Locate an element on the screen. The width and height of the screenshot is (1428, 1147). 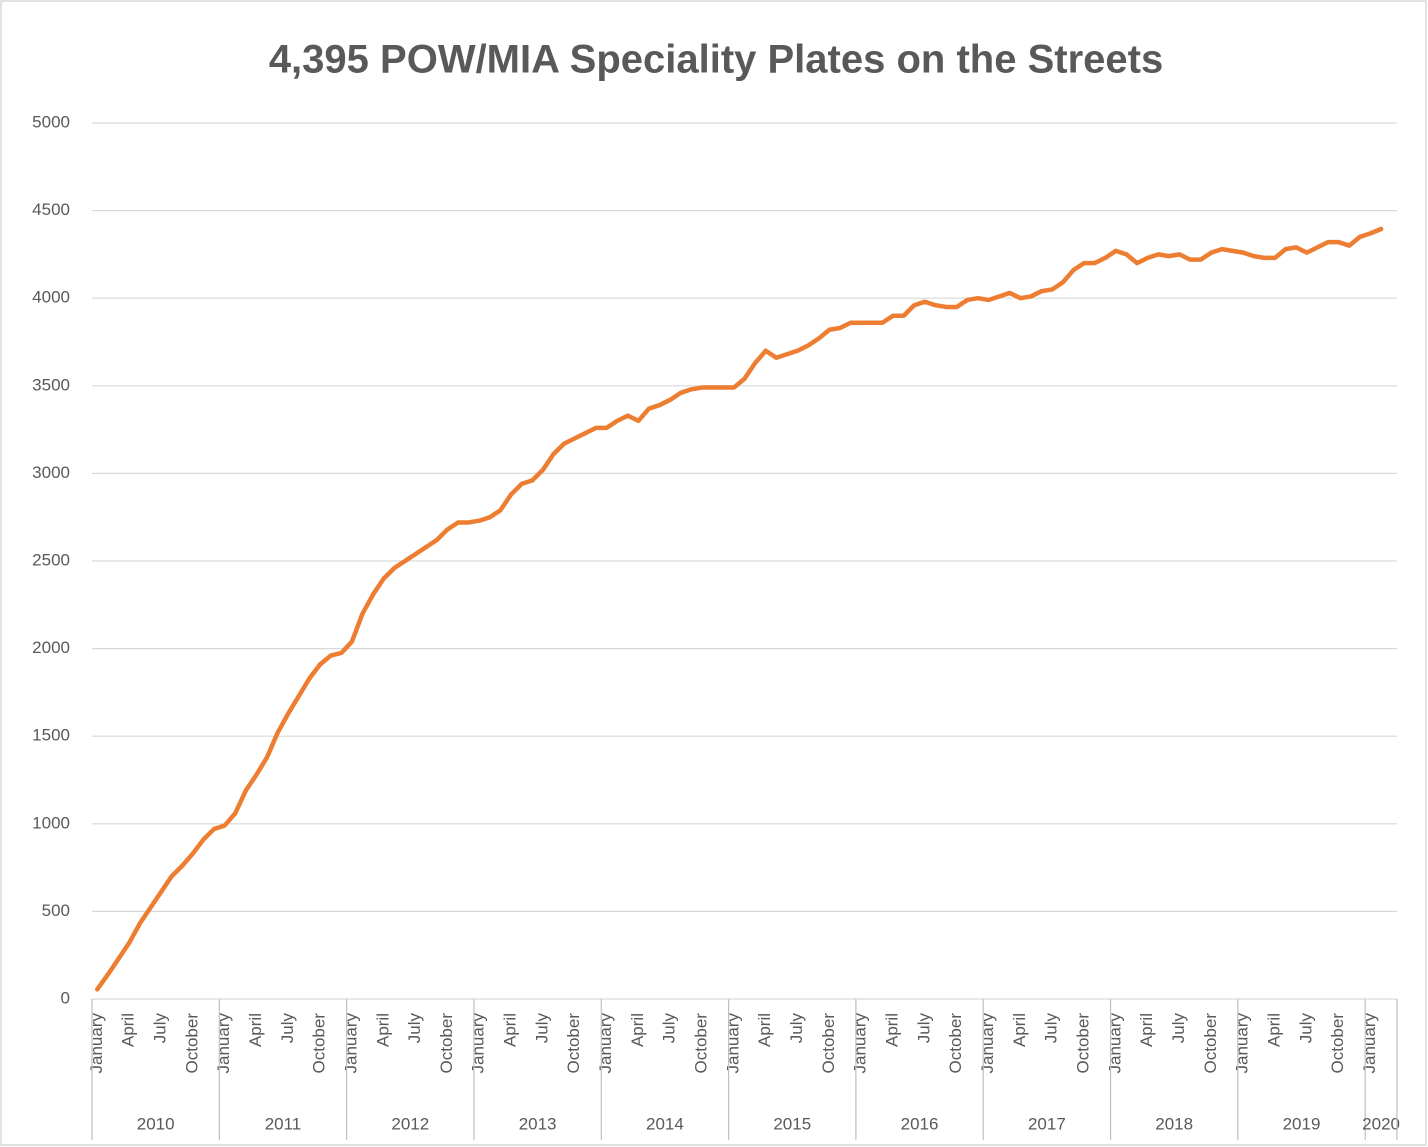
y-tick-label: 1500 is located at coordinates (51, 735).